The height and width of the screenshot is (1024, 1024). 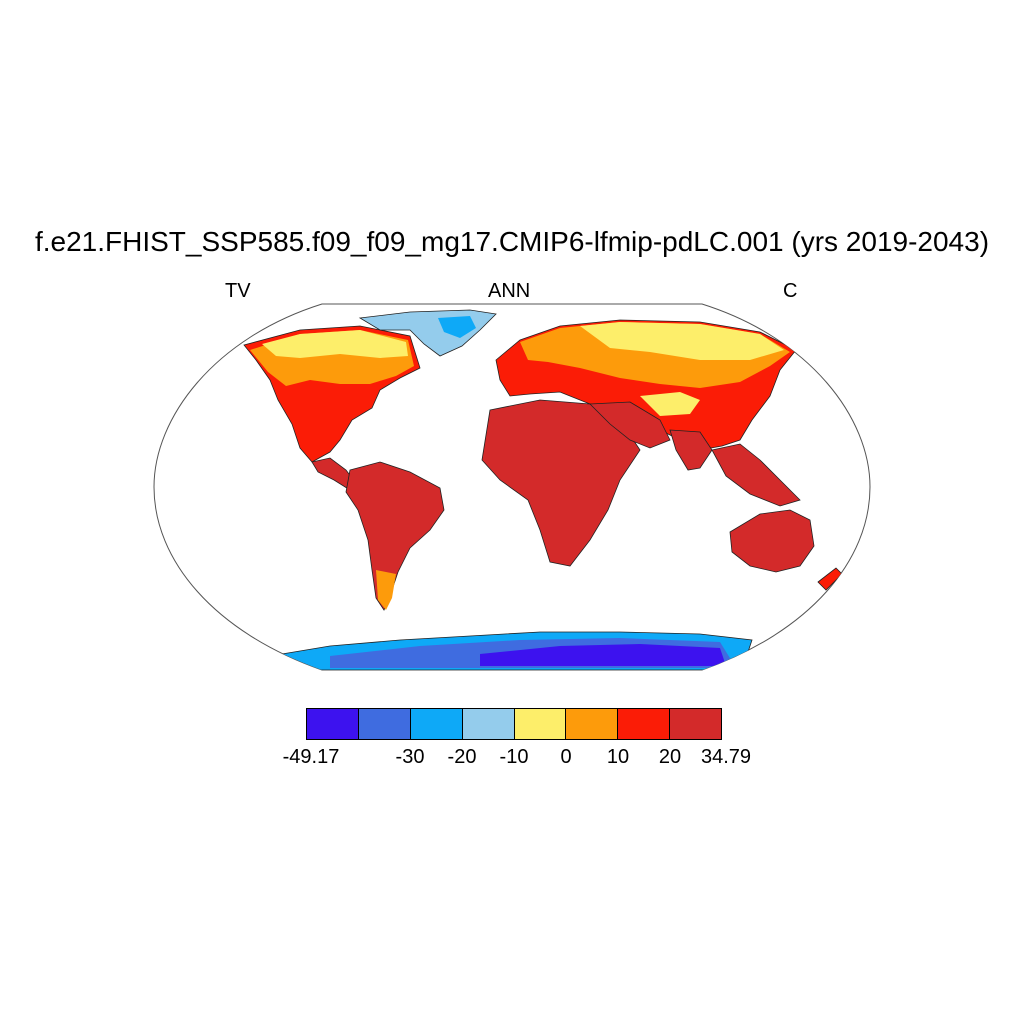 I want to click on season-label: ANN, so click(x=509, y=291).